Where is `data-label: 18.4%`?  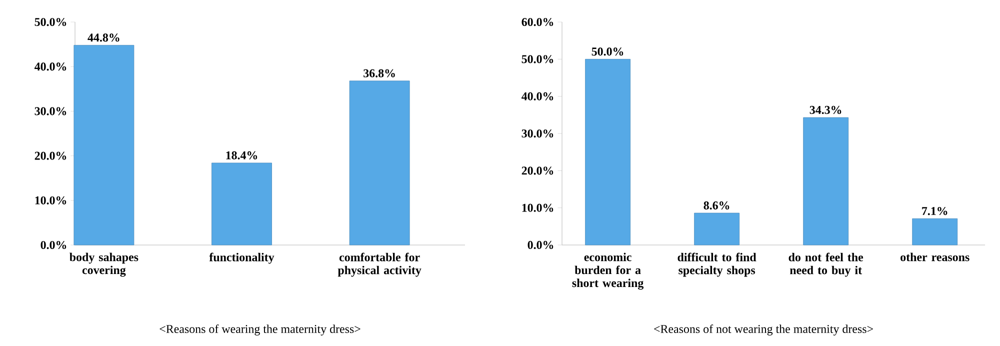
data-label: 18.4% is located at coordinates (242, 155).